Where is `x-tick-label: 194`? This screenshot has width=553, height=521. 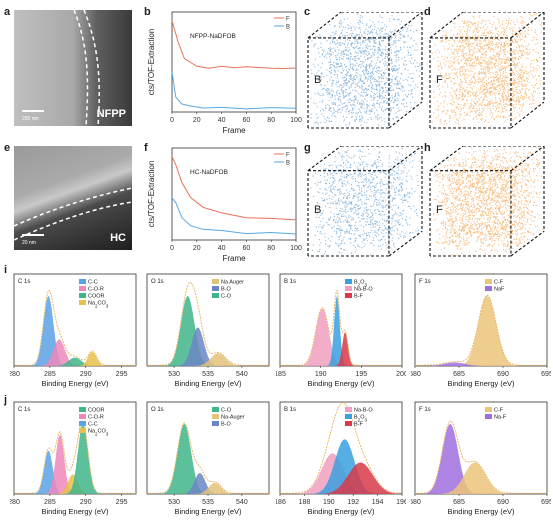
x-tick-label: 194 is located at coordinates (378, 502).